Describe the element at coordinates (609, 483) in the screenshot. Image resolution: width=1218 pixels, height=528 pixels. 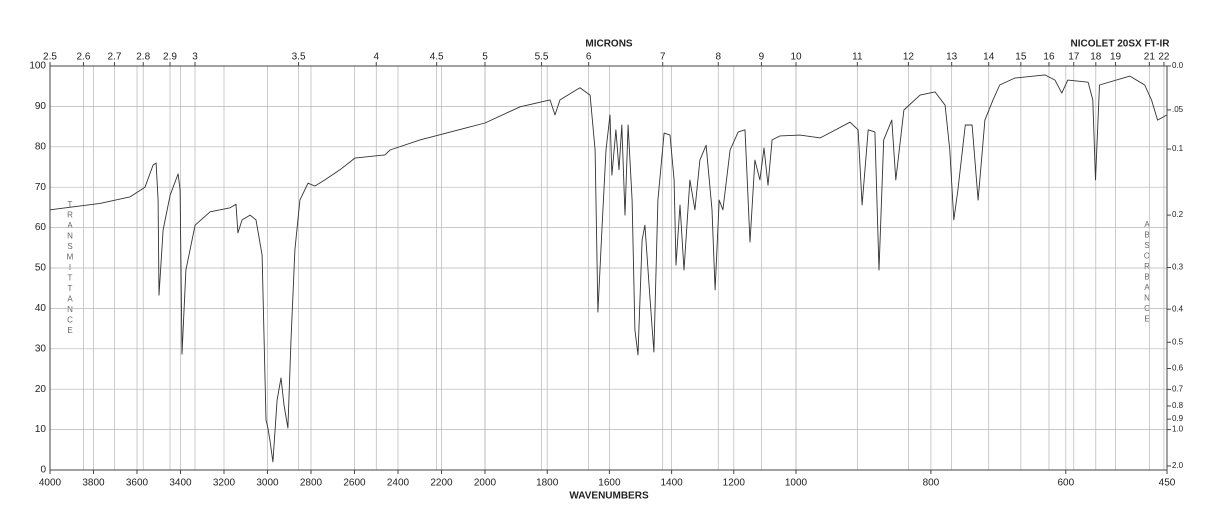
I see `x-tick-label: 1600` at that location.